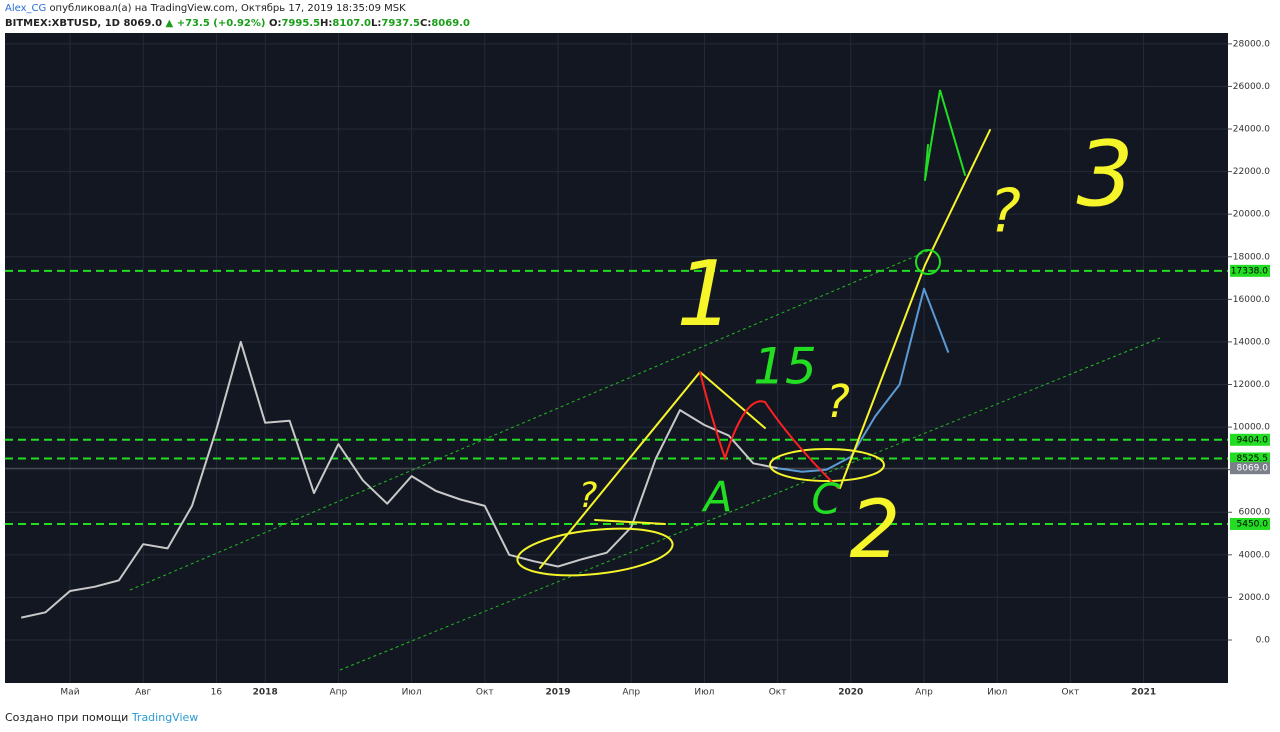  What do you see at coordinates (62, 23) in the screenshot?
I see `symbol: BITMEX:XBTUSD, 1D` at bounding box center [62, 23].